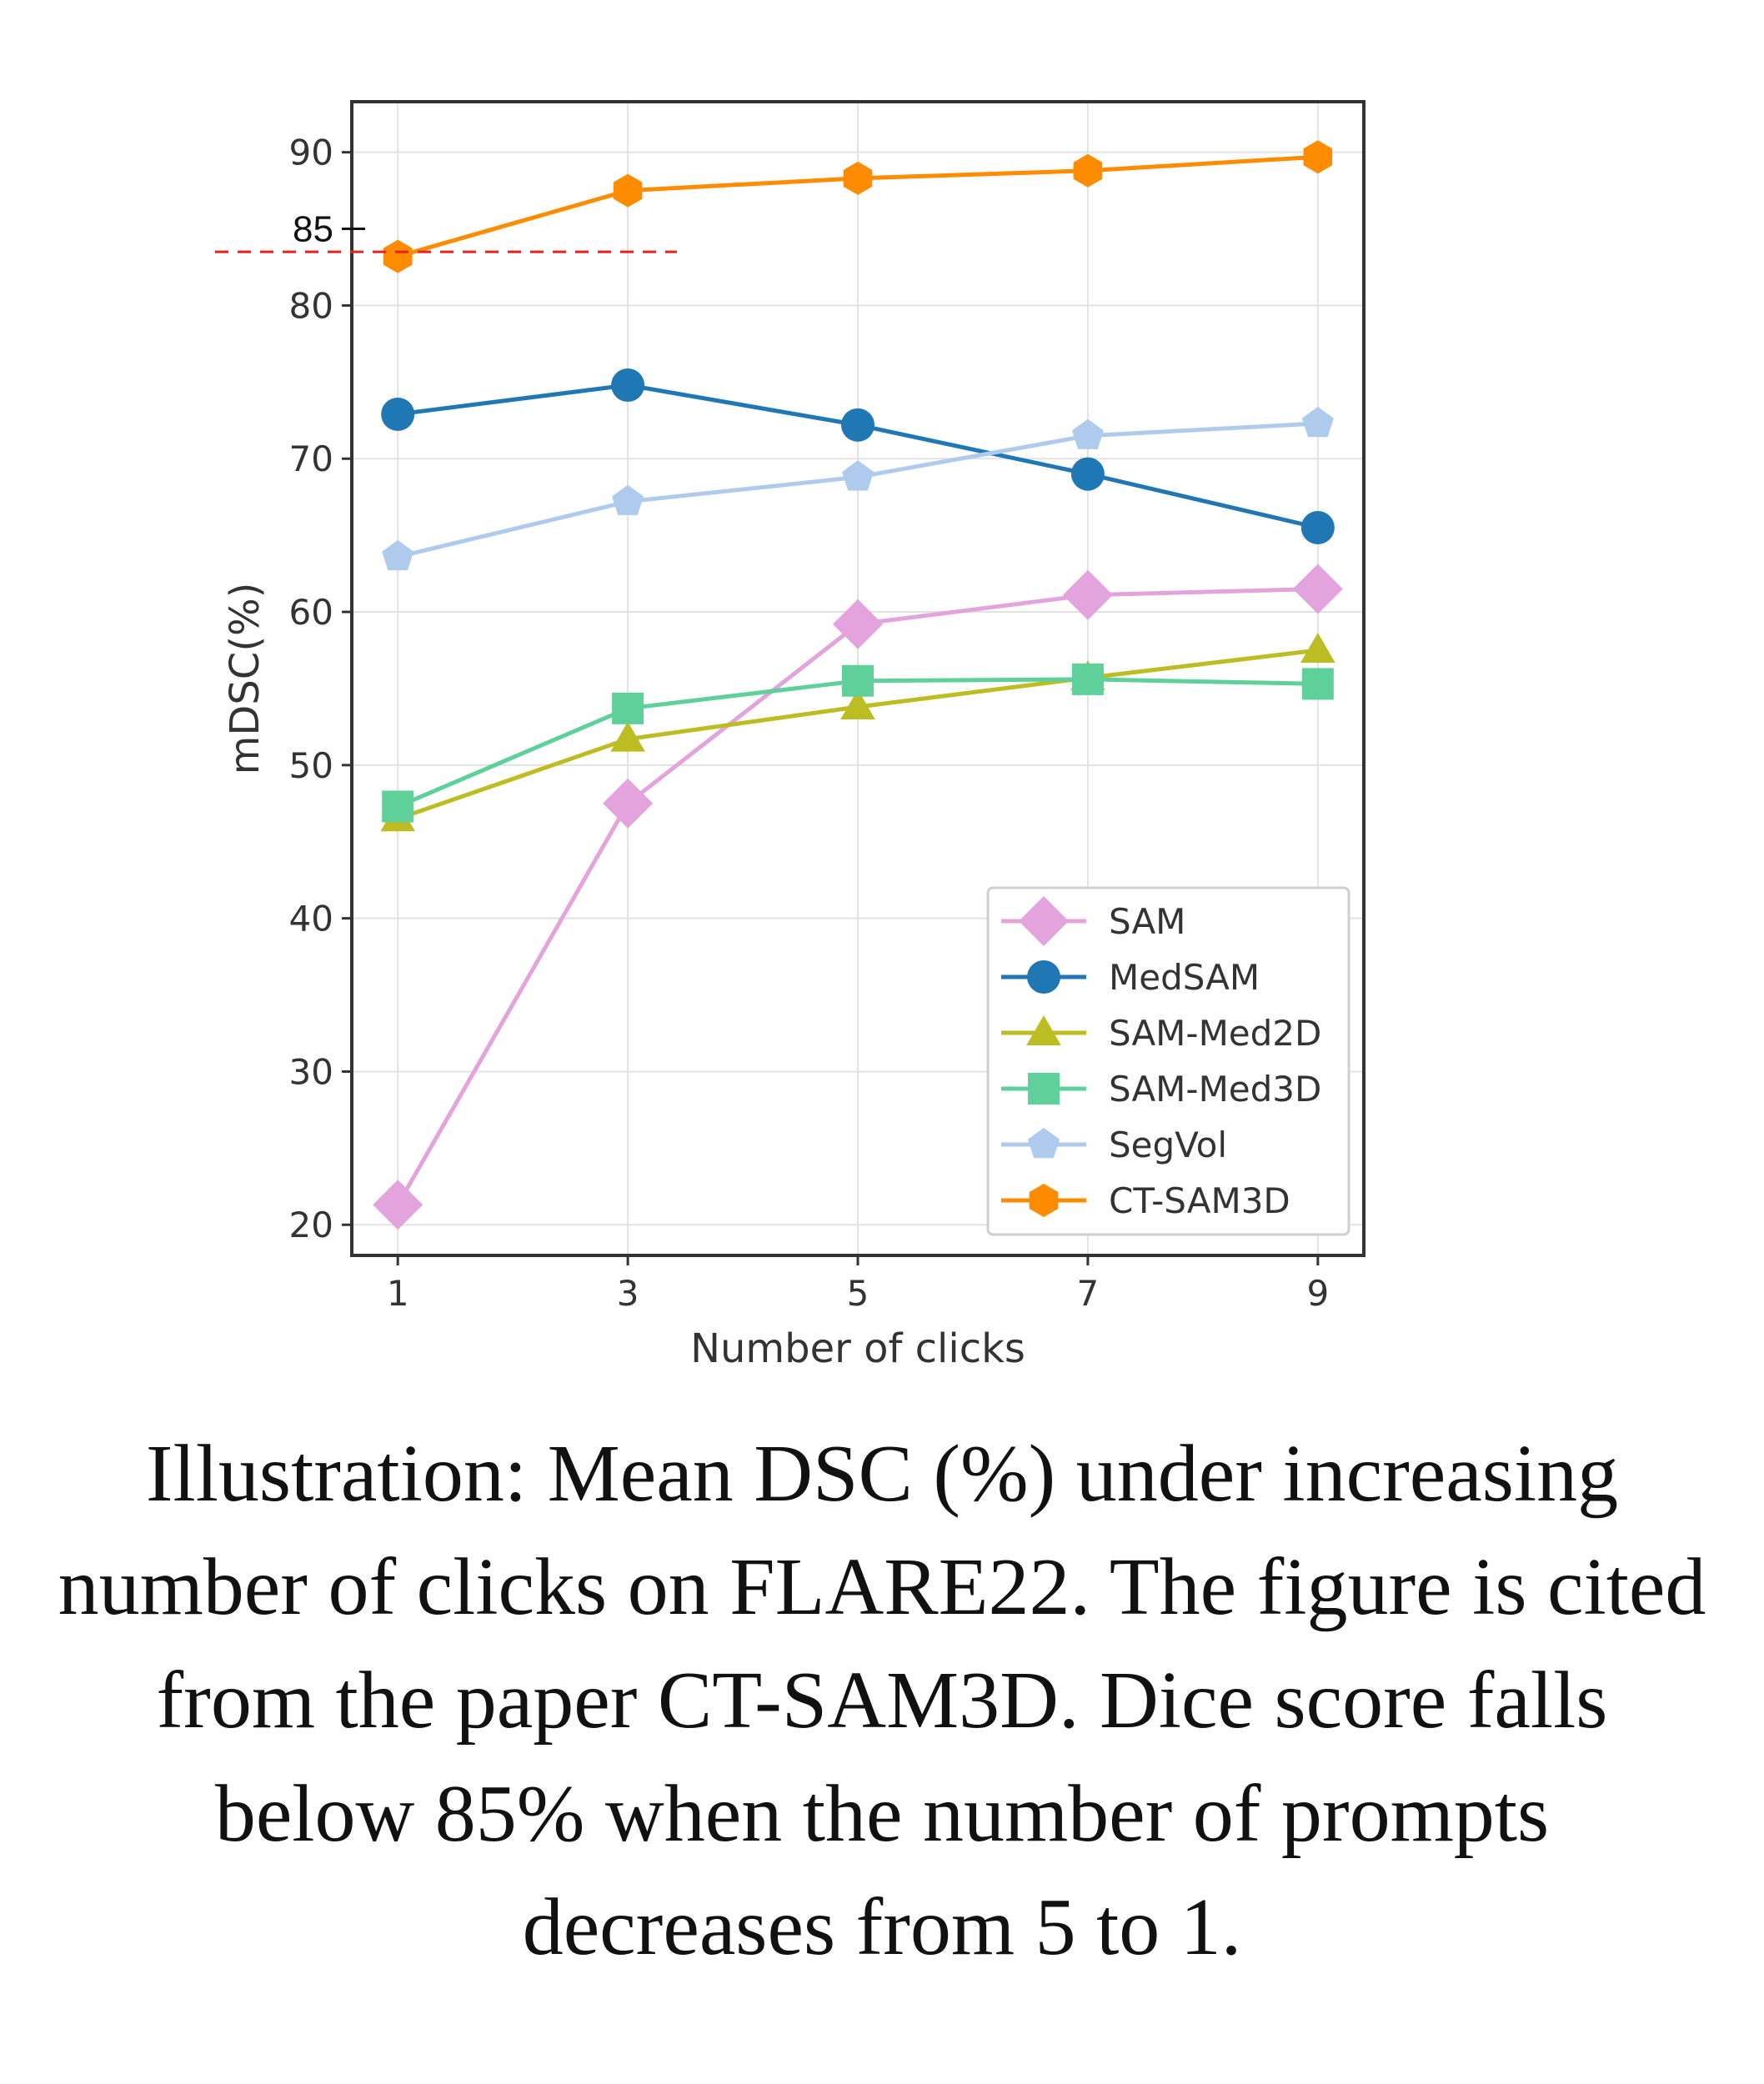  Describe the element at coordinates (1093, 921) in the screenshot. I see `legend-item: SAM` at that location.